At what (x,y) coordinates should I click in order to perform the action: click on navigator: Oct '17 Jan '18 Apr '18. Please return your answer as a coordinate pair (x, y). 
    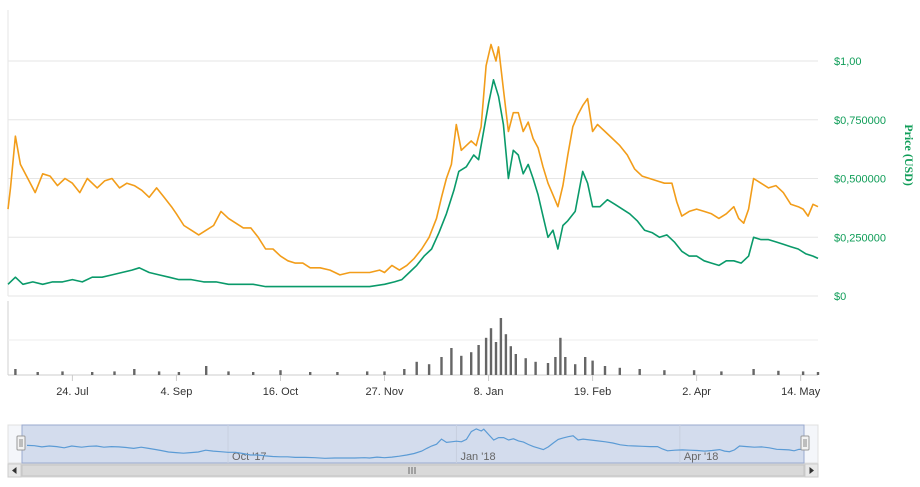
    Looking at the image, I should click on (413, 444).